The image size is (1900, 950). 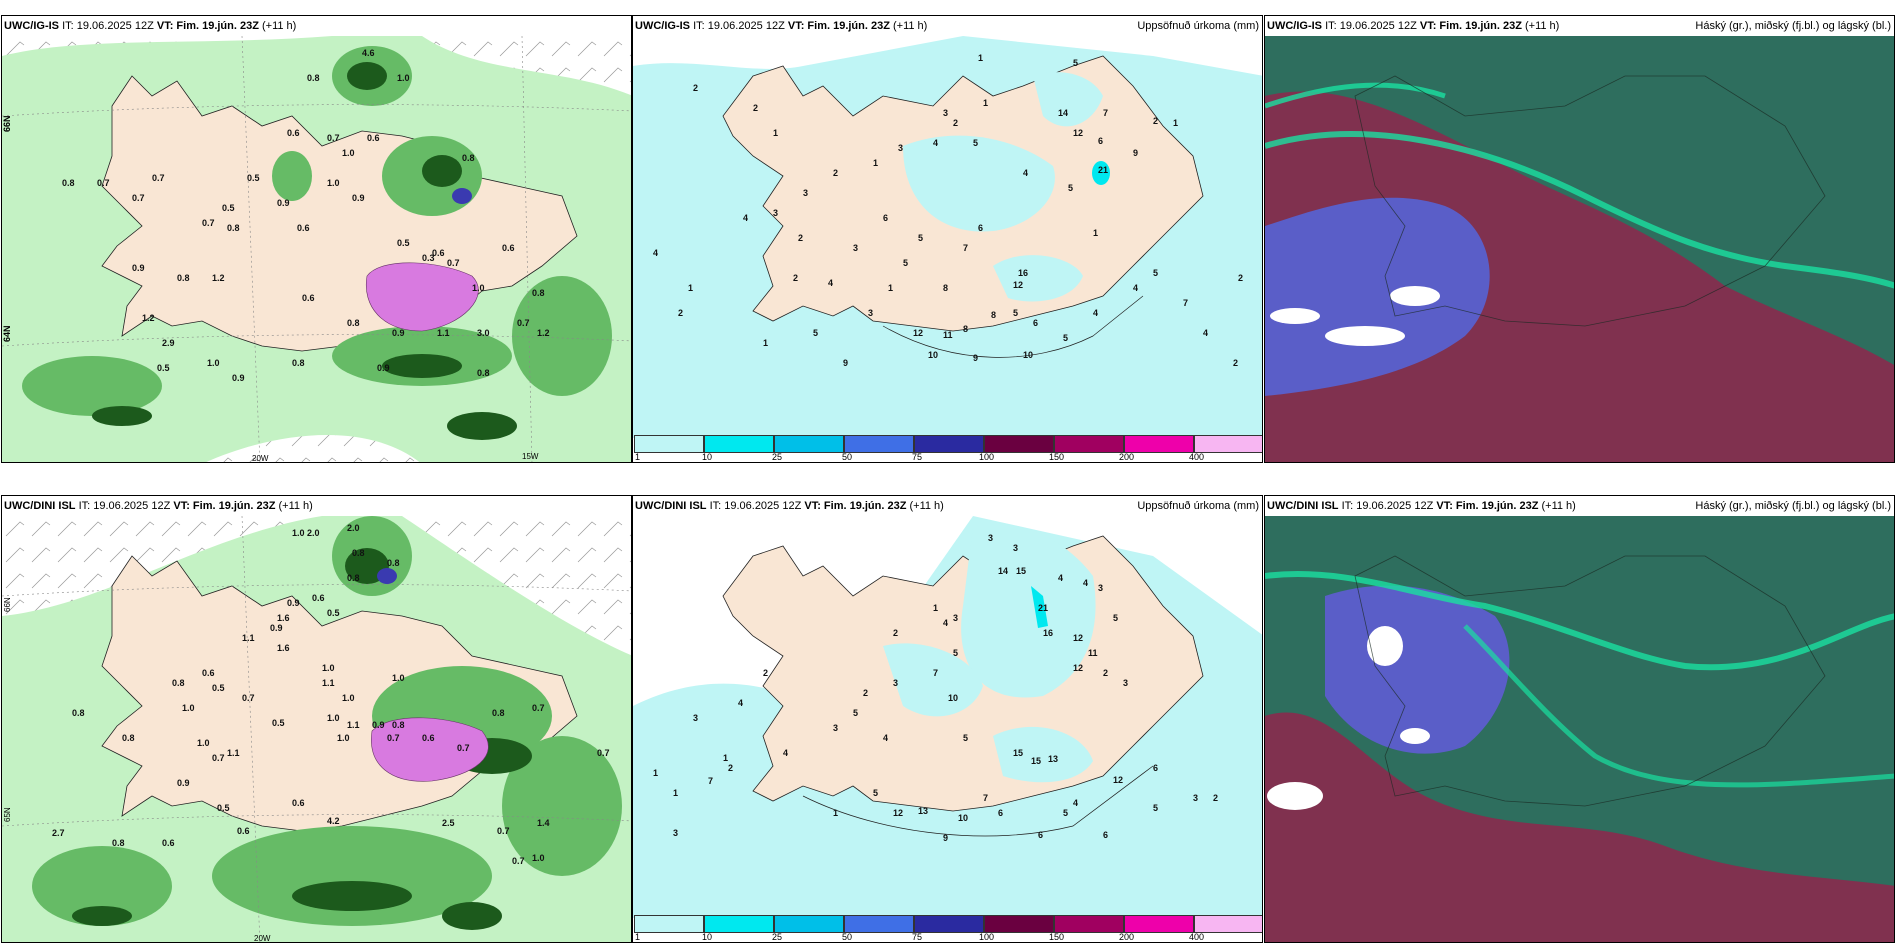 I want to click on lat-label-65n: 65N, so click(x=7, y=814).